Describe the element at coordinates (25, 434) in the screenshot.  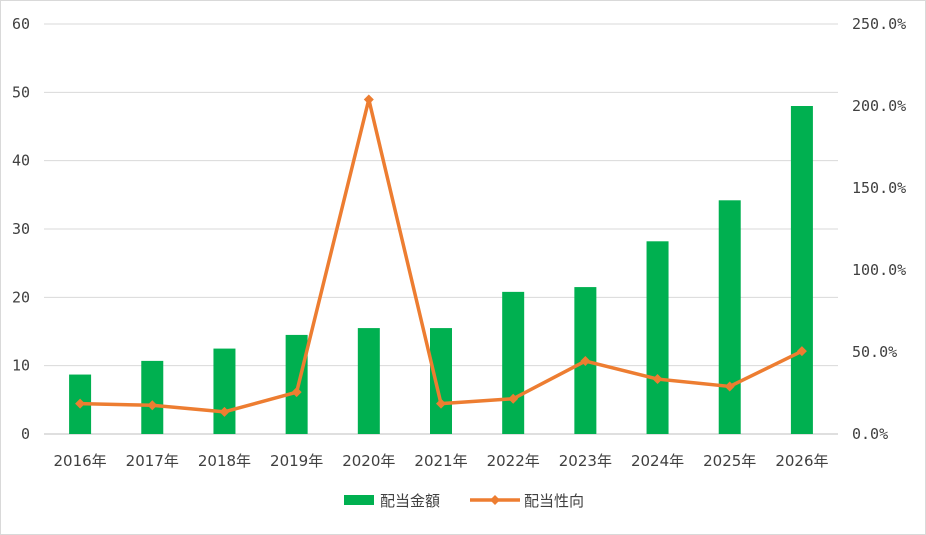
I see `left-tick-label: 0` at that location.